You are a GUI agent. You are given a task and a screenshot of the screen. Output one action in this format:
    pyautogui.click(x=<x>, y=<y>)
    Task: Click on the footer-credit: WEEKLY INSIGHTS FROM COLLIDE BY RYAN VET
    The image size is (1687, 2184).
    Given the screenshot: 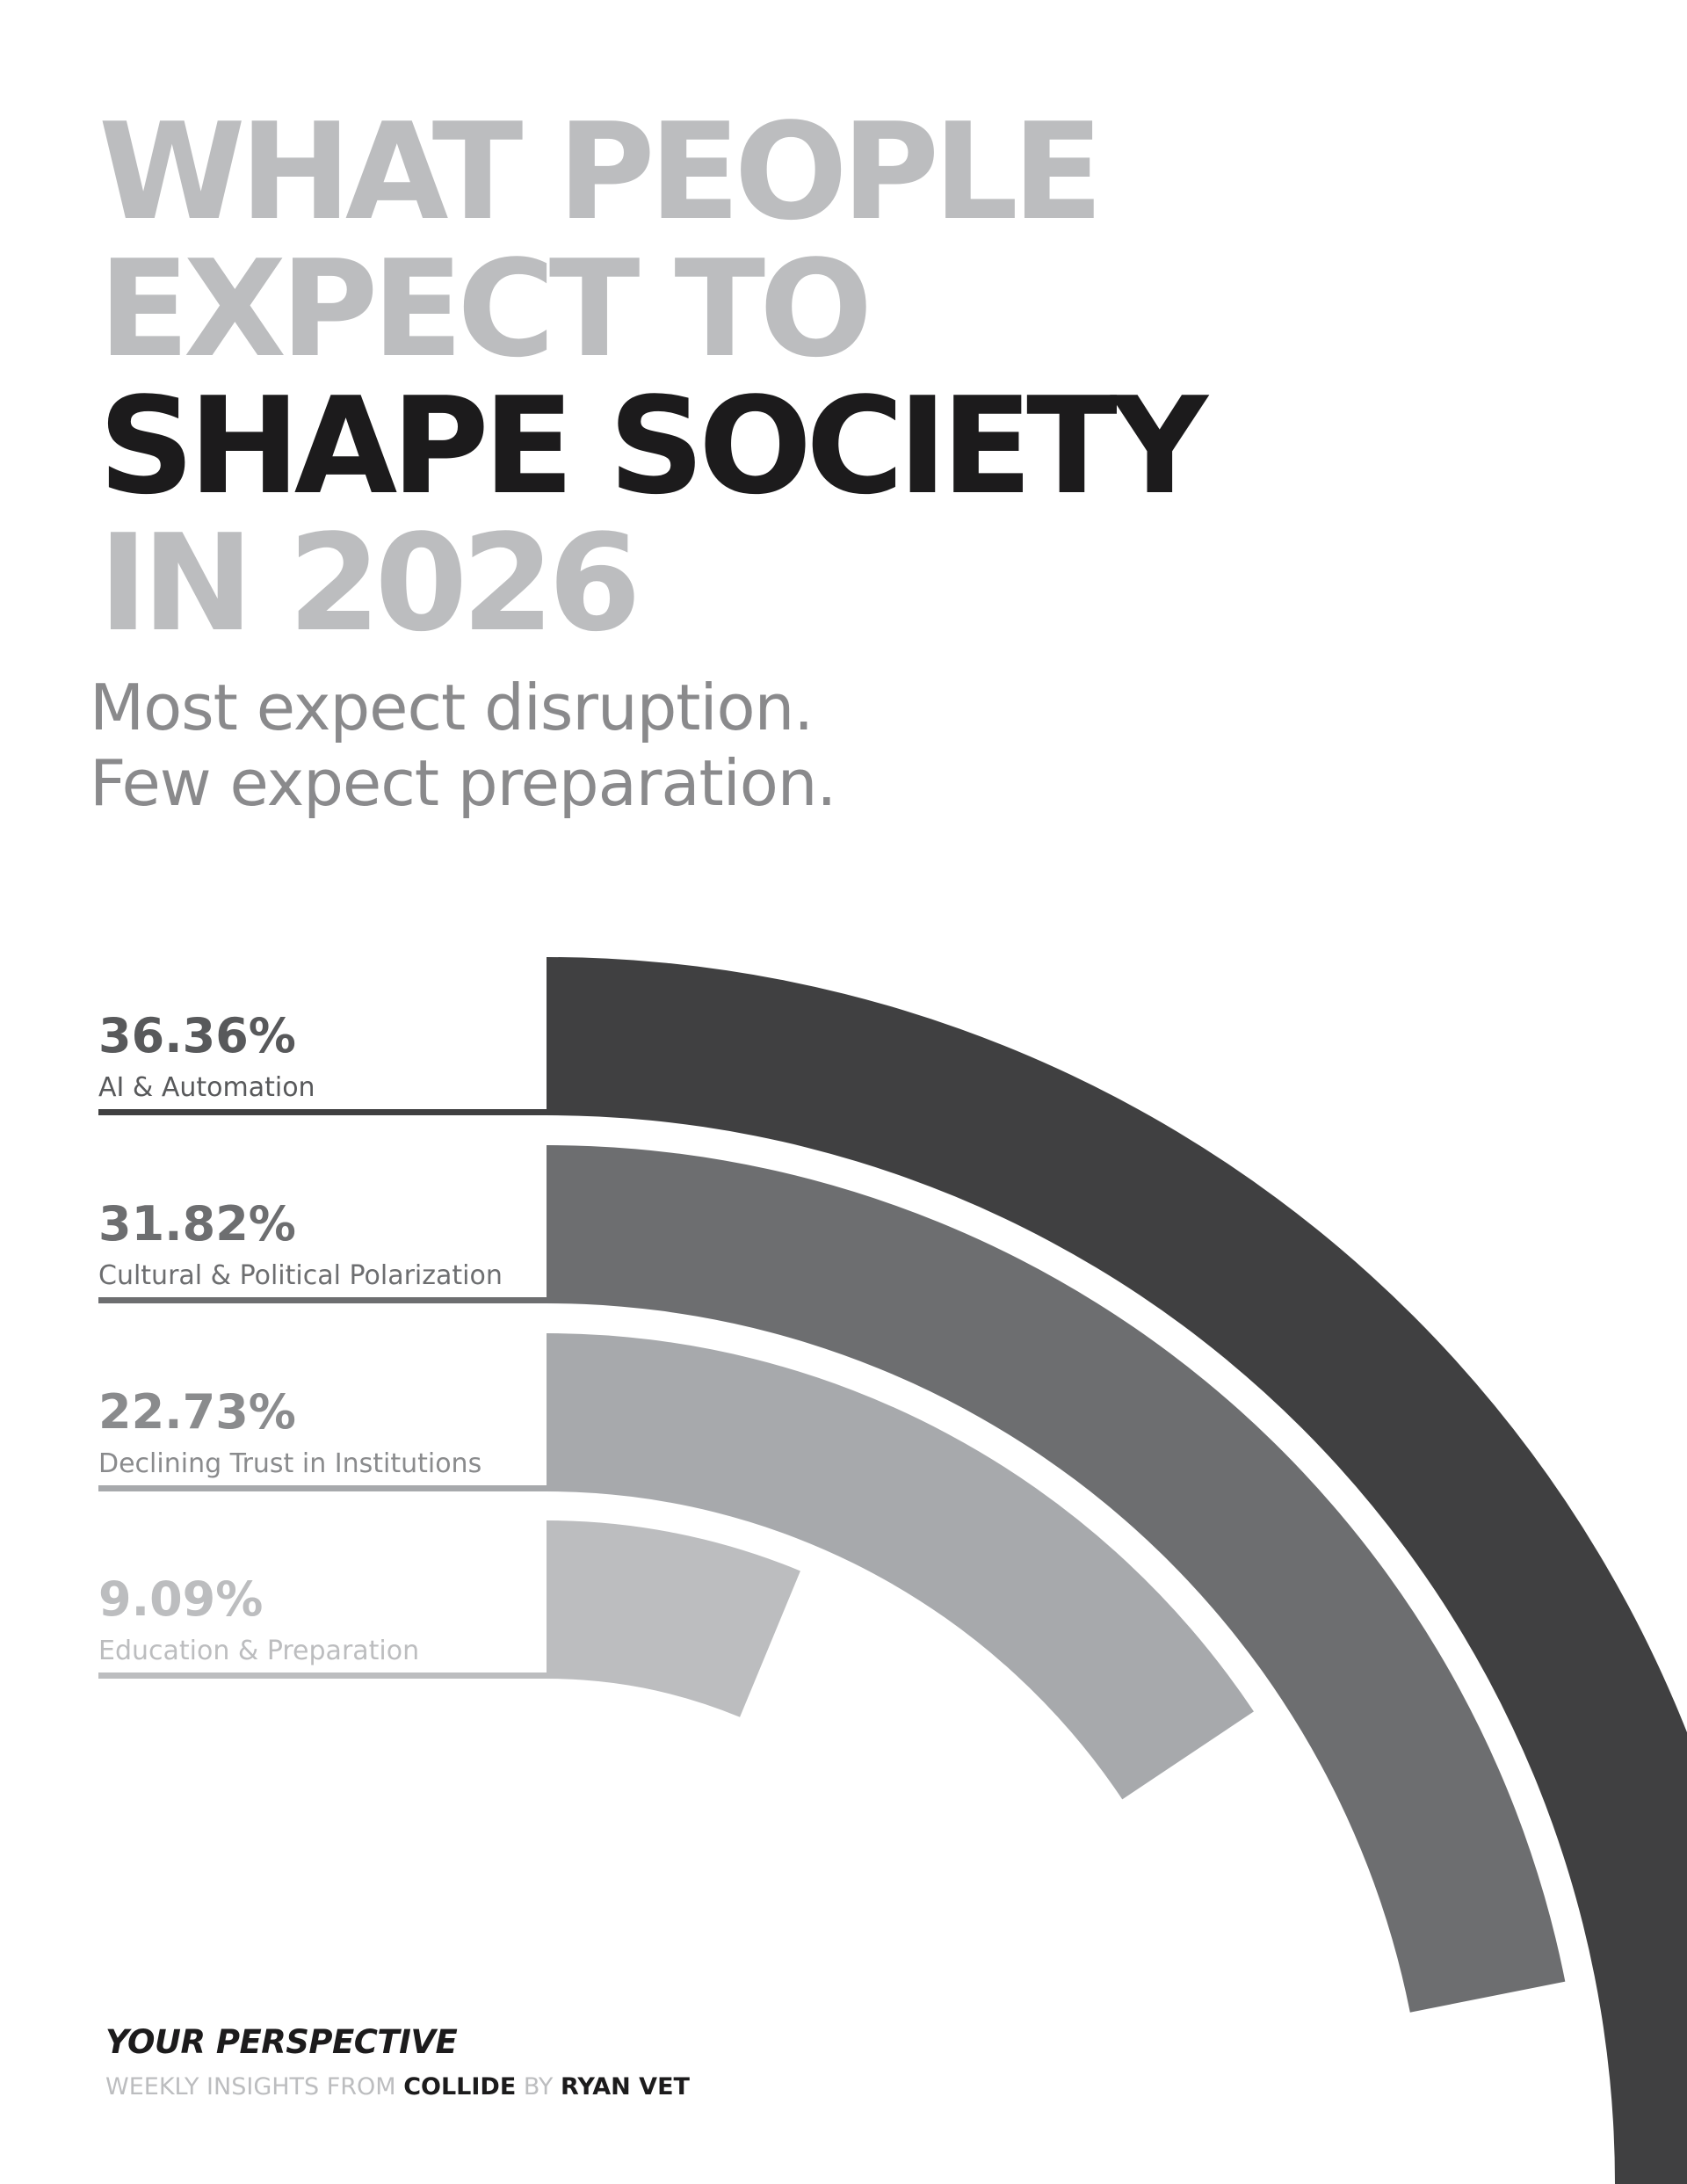 What is the action you would take?
    pyautogui.click(x=397, y=2087)
    